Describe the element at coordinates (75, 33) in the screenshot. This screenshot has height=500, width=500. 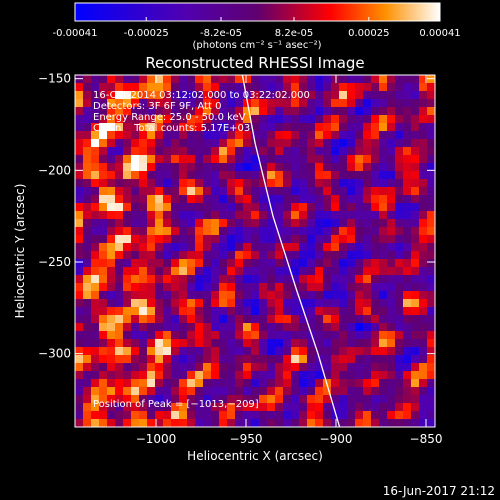
I see `colorbar-tick-label: -0.00041` at that location.